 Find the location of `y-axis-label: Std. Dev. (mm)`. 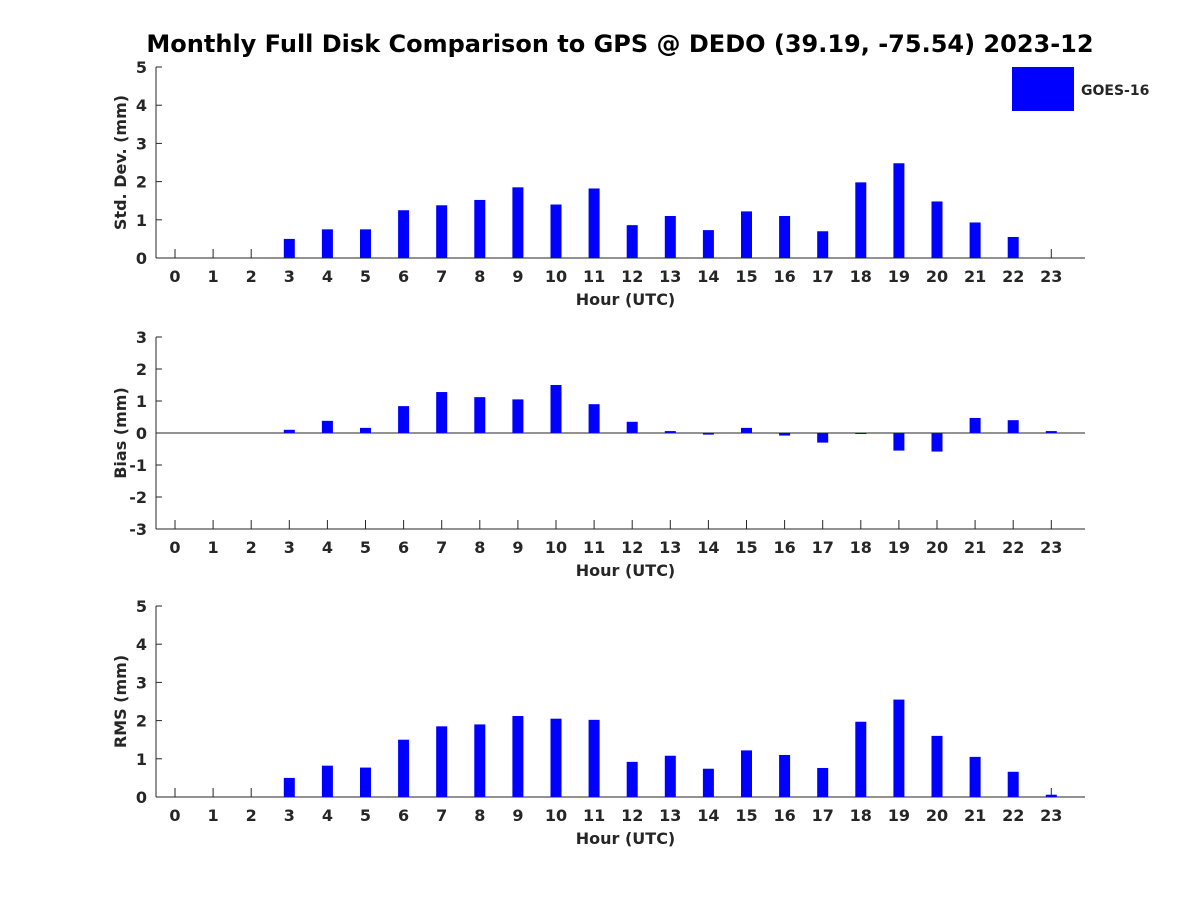

y-axis-label: Std. Dev. (mm) is located at coordinates (120, 162).